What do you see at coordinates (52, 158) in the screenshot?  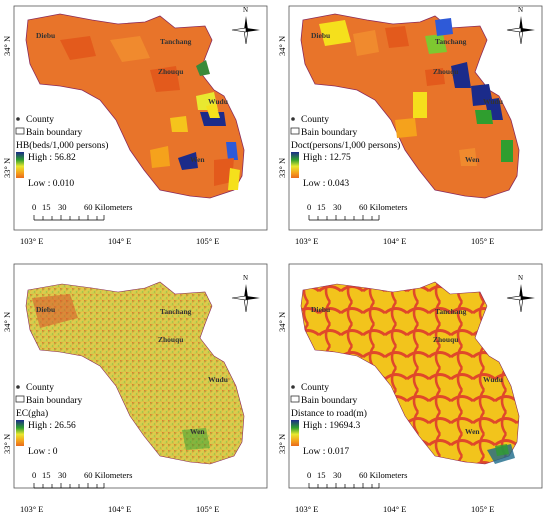 I see `legend-high: High : 56.82` at bounding box center [52, 158].